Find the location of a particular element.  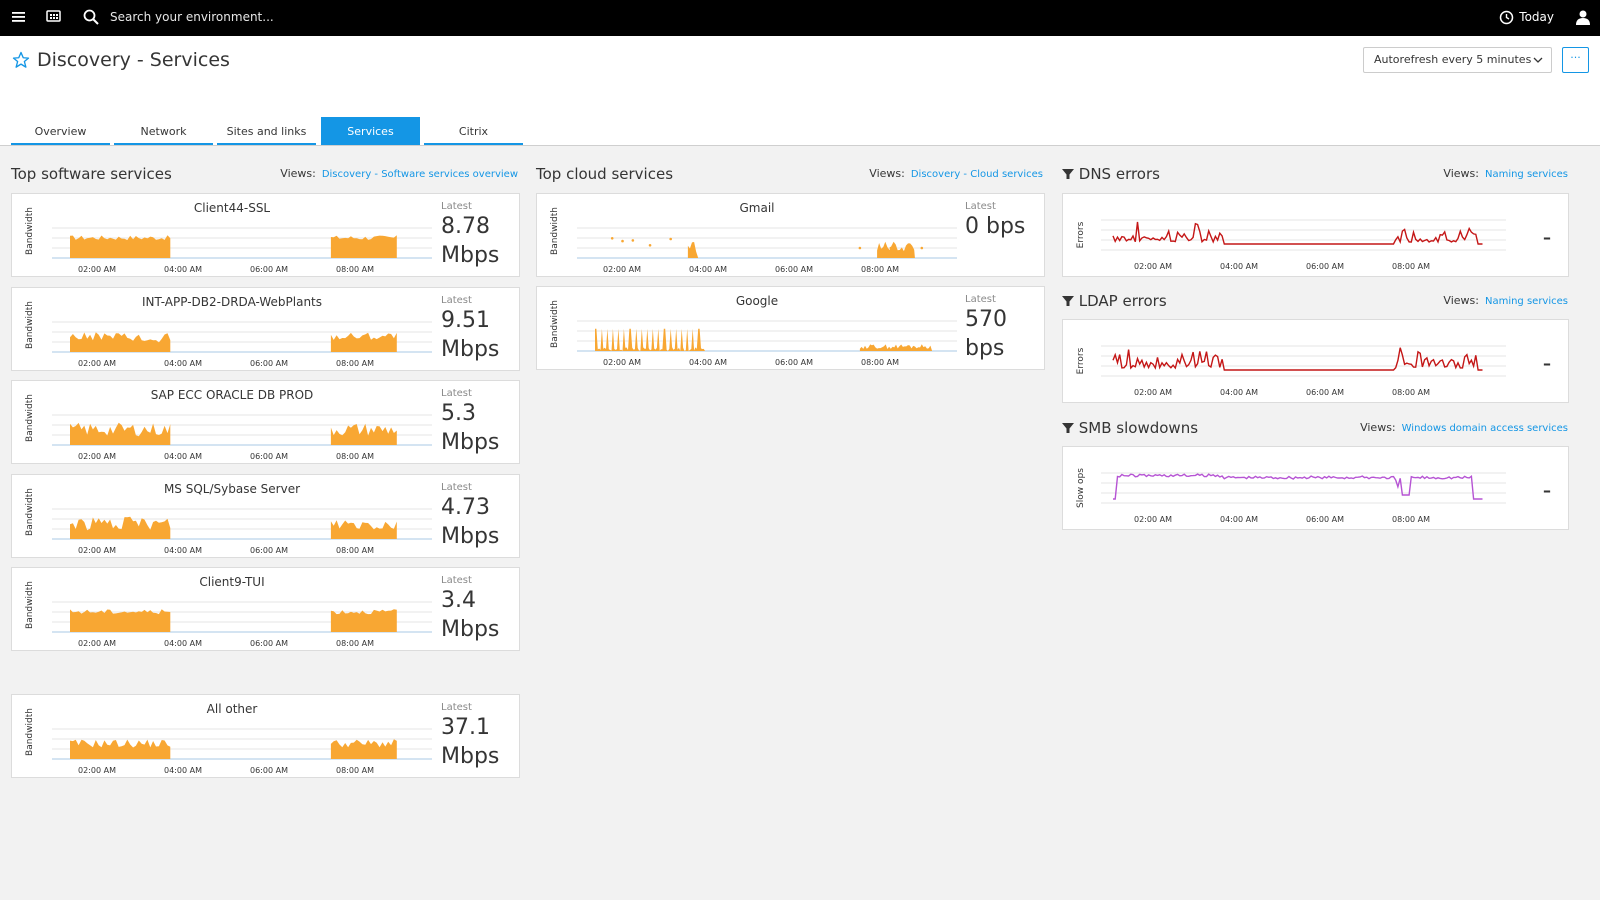

timeframe-selector: Today is located at coordinates (1536, 17).